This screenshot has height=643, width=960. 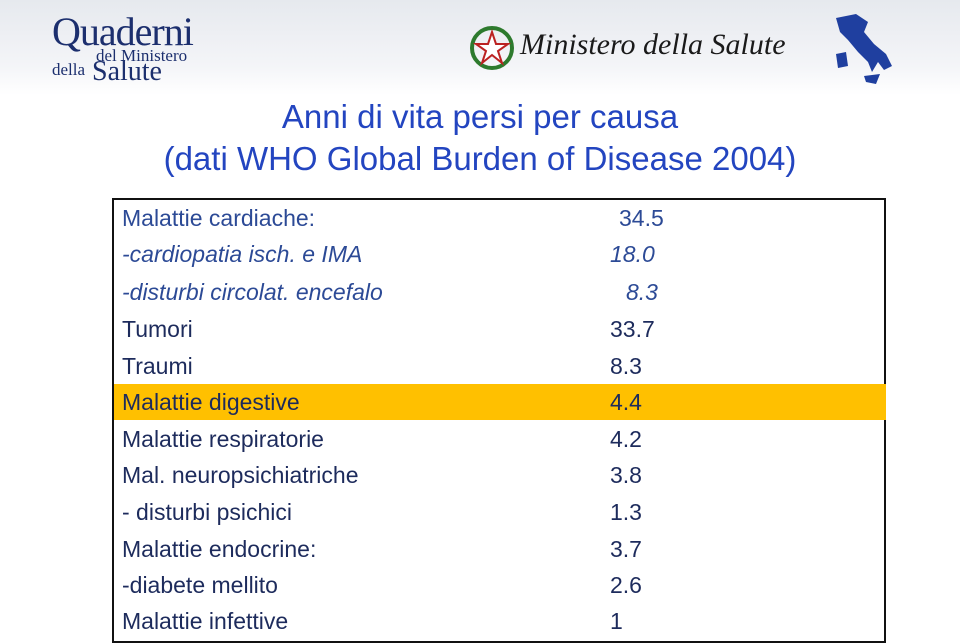 What do you see at coordinates (641, 218) in the screenshot?
I see `value-cell: 34.5` at bounding box center [641, 218].